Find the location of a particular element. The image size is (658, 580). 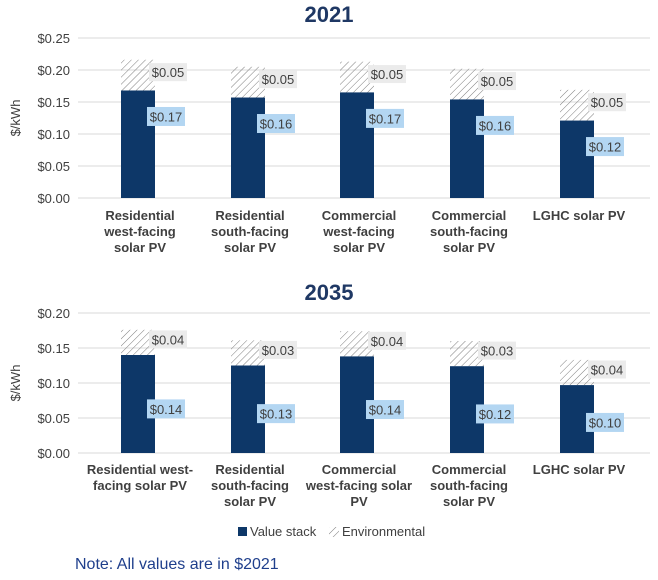

category-label: PV is located at coordinates (359, 501).